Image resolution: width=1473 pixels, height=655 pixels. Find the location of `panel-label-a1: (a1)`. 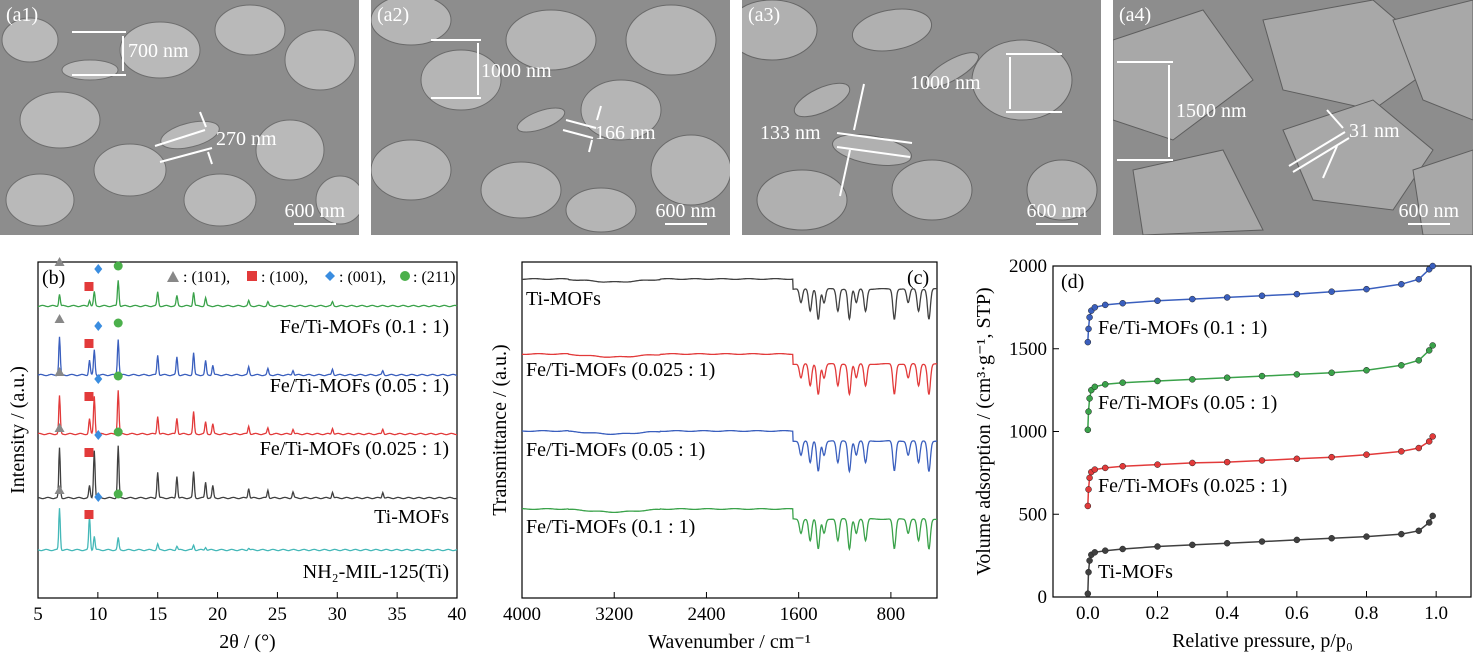

panel-label-a1: (a1) is located at coordinates (22, 15).